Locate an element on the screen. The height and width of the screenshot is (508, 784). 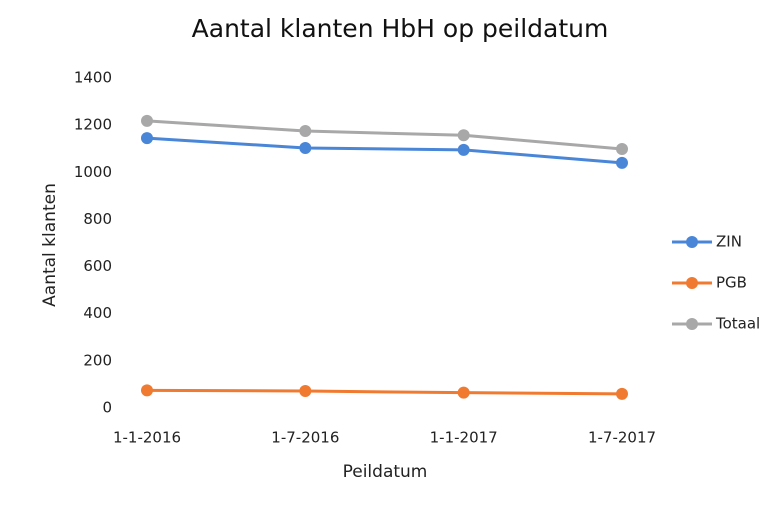
y-axis-title: Aantal klanten is located at coordinates (50, 245).